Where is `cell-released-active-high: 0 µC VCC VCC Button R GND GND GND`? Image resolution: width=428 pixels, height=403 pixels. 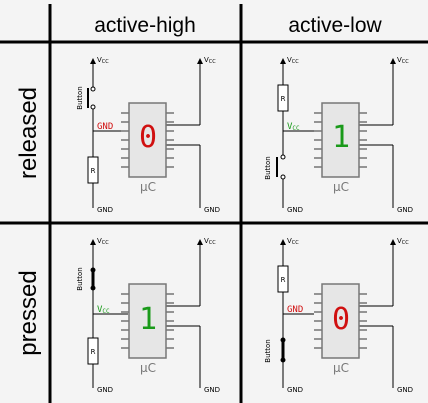
cell-released-active-high: 0 µC VCC VCC Button R GND GND GND is located at coordinates (148, 135).